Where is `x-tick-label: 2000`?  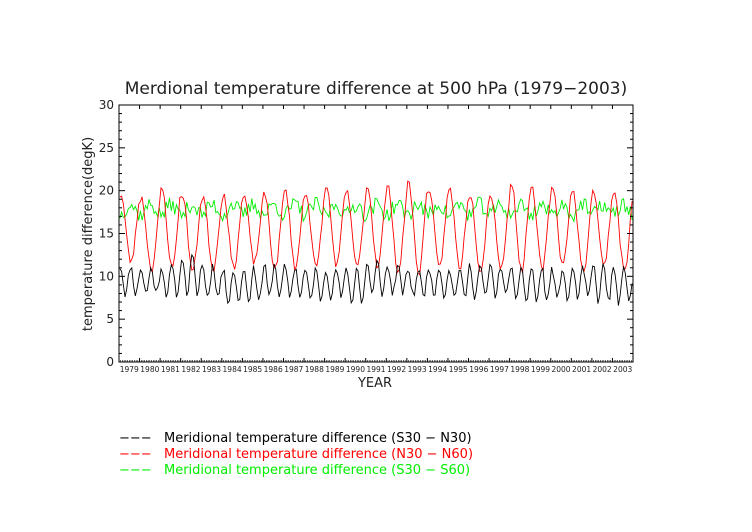 x-tick-label: 2000 is located at coordinates (560, 369).